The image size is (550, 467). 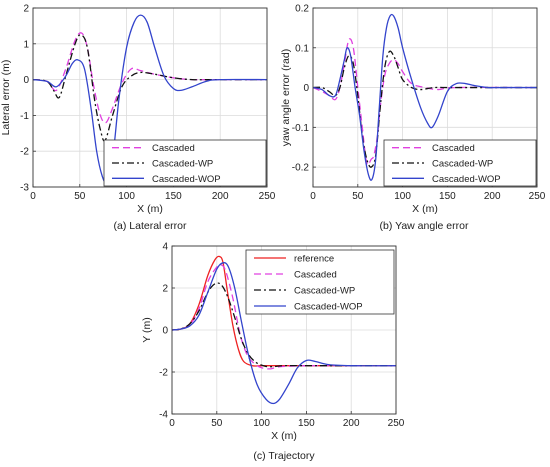 What do you see at coordinates (150, 226) in the screenshot?
I see `panel-caption: (a) Lateral error` at bounding box center [150, 226].